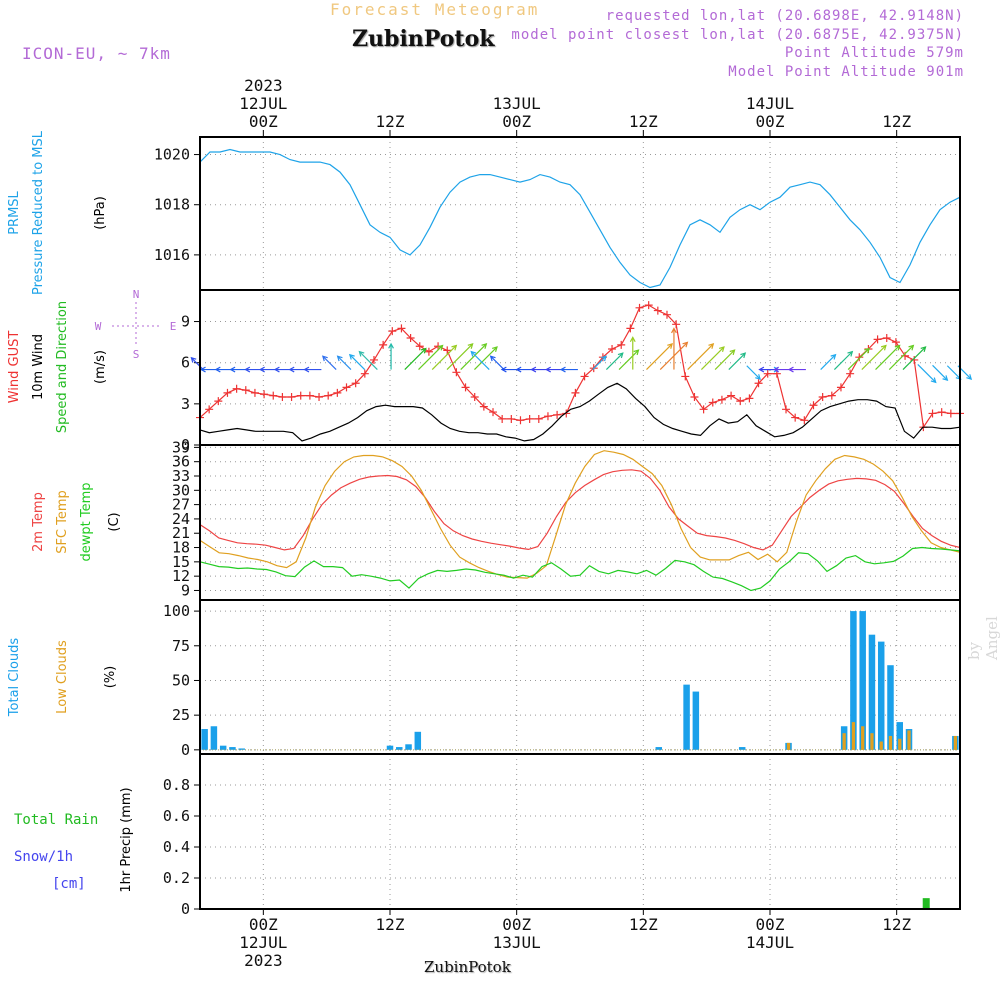  I want to click on y-tick-label: 50, so click(181, 680).